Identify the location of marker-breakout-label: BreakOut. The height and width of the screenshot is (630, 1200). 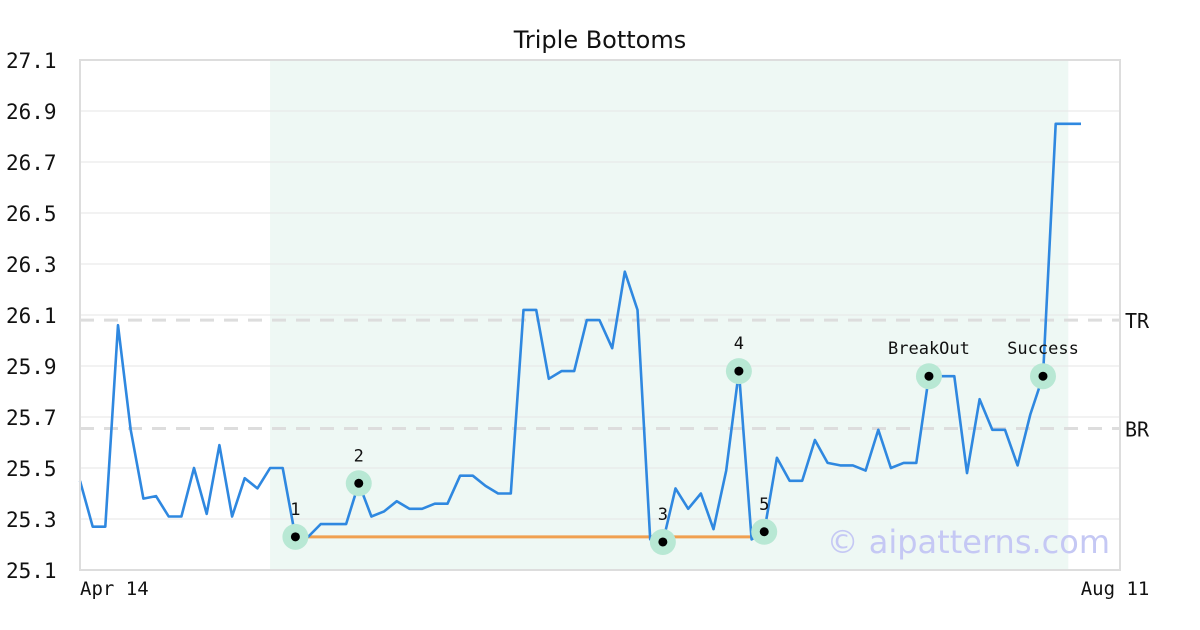
(929, 349).